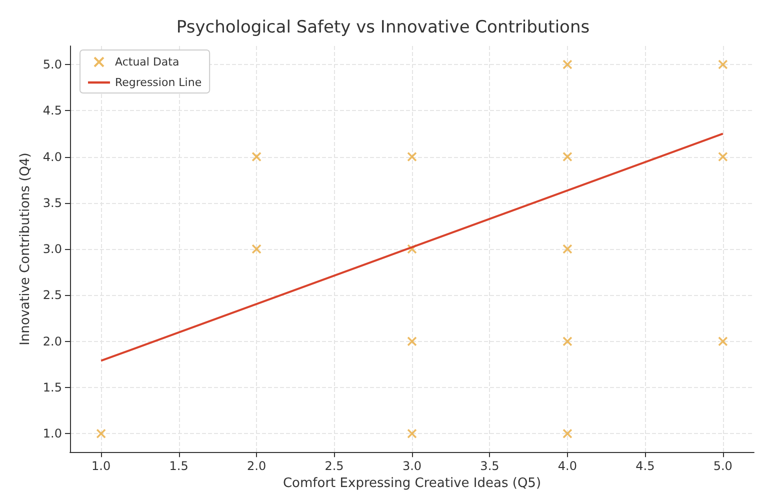 Image resolution: width=766 pixels, height=503 pixels. What do you see at coordinates (52, 111) in the screenshot?
I see `y-tick-label: 4.5` at bounding box center [52, 111].